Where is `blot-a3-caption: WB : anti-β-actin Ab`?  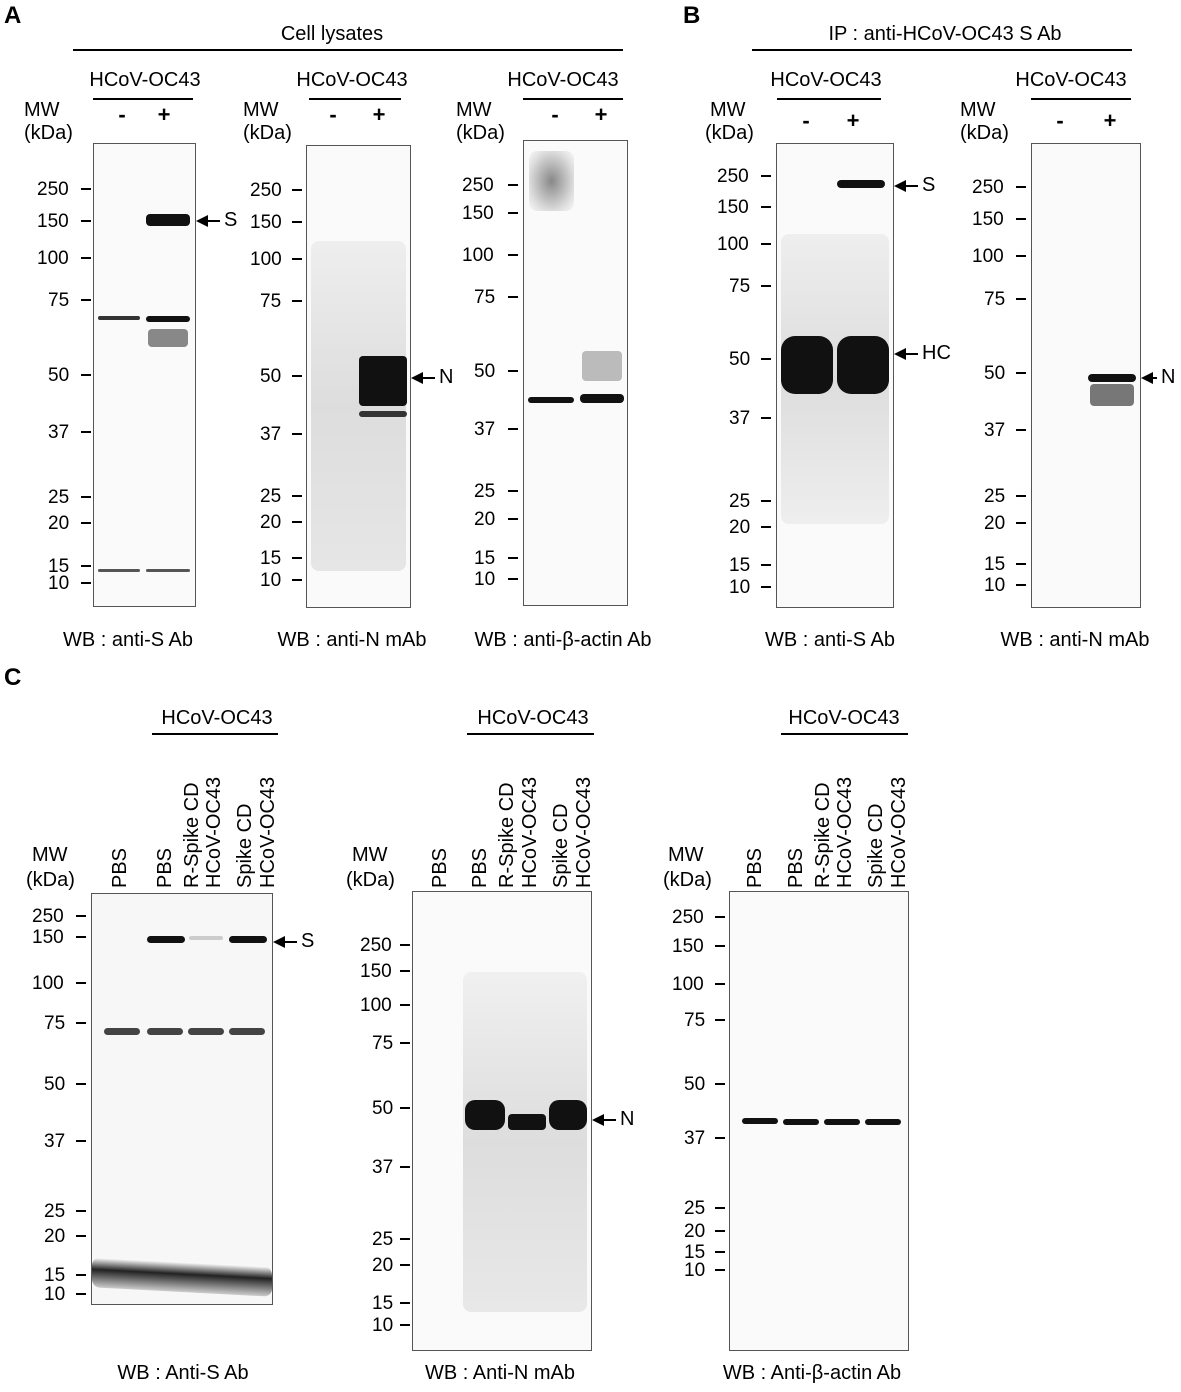
blot-a3-caption: WB : anti-β-actin Ab is located at coordinates (563, 640).